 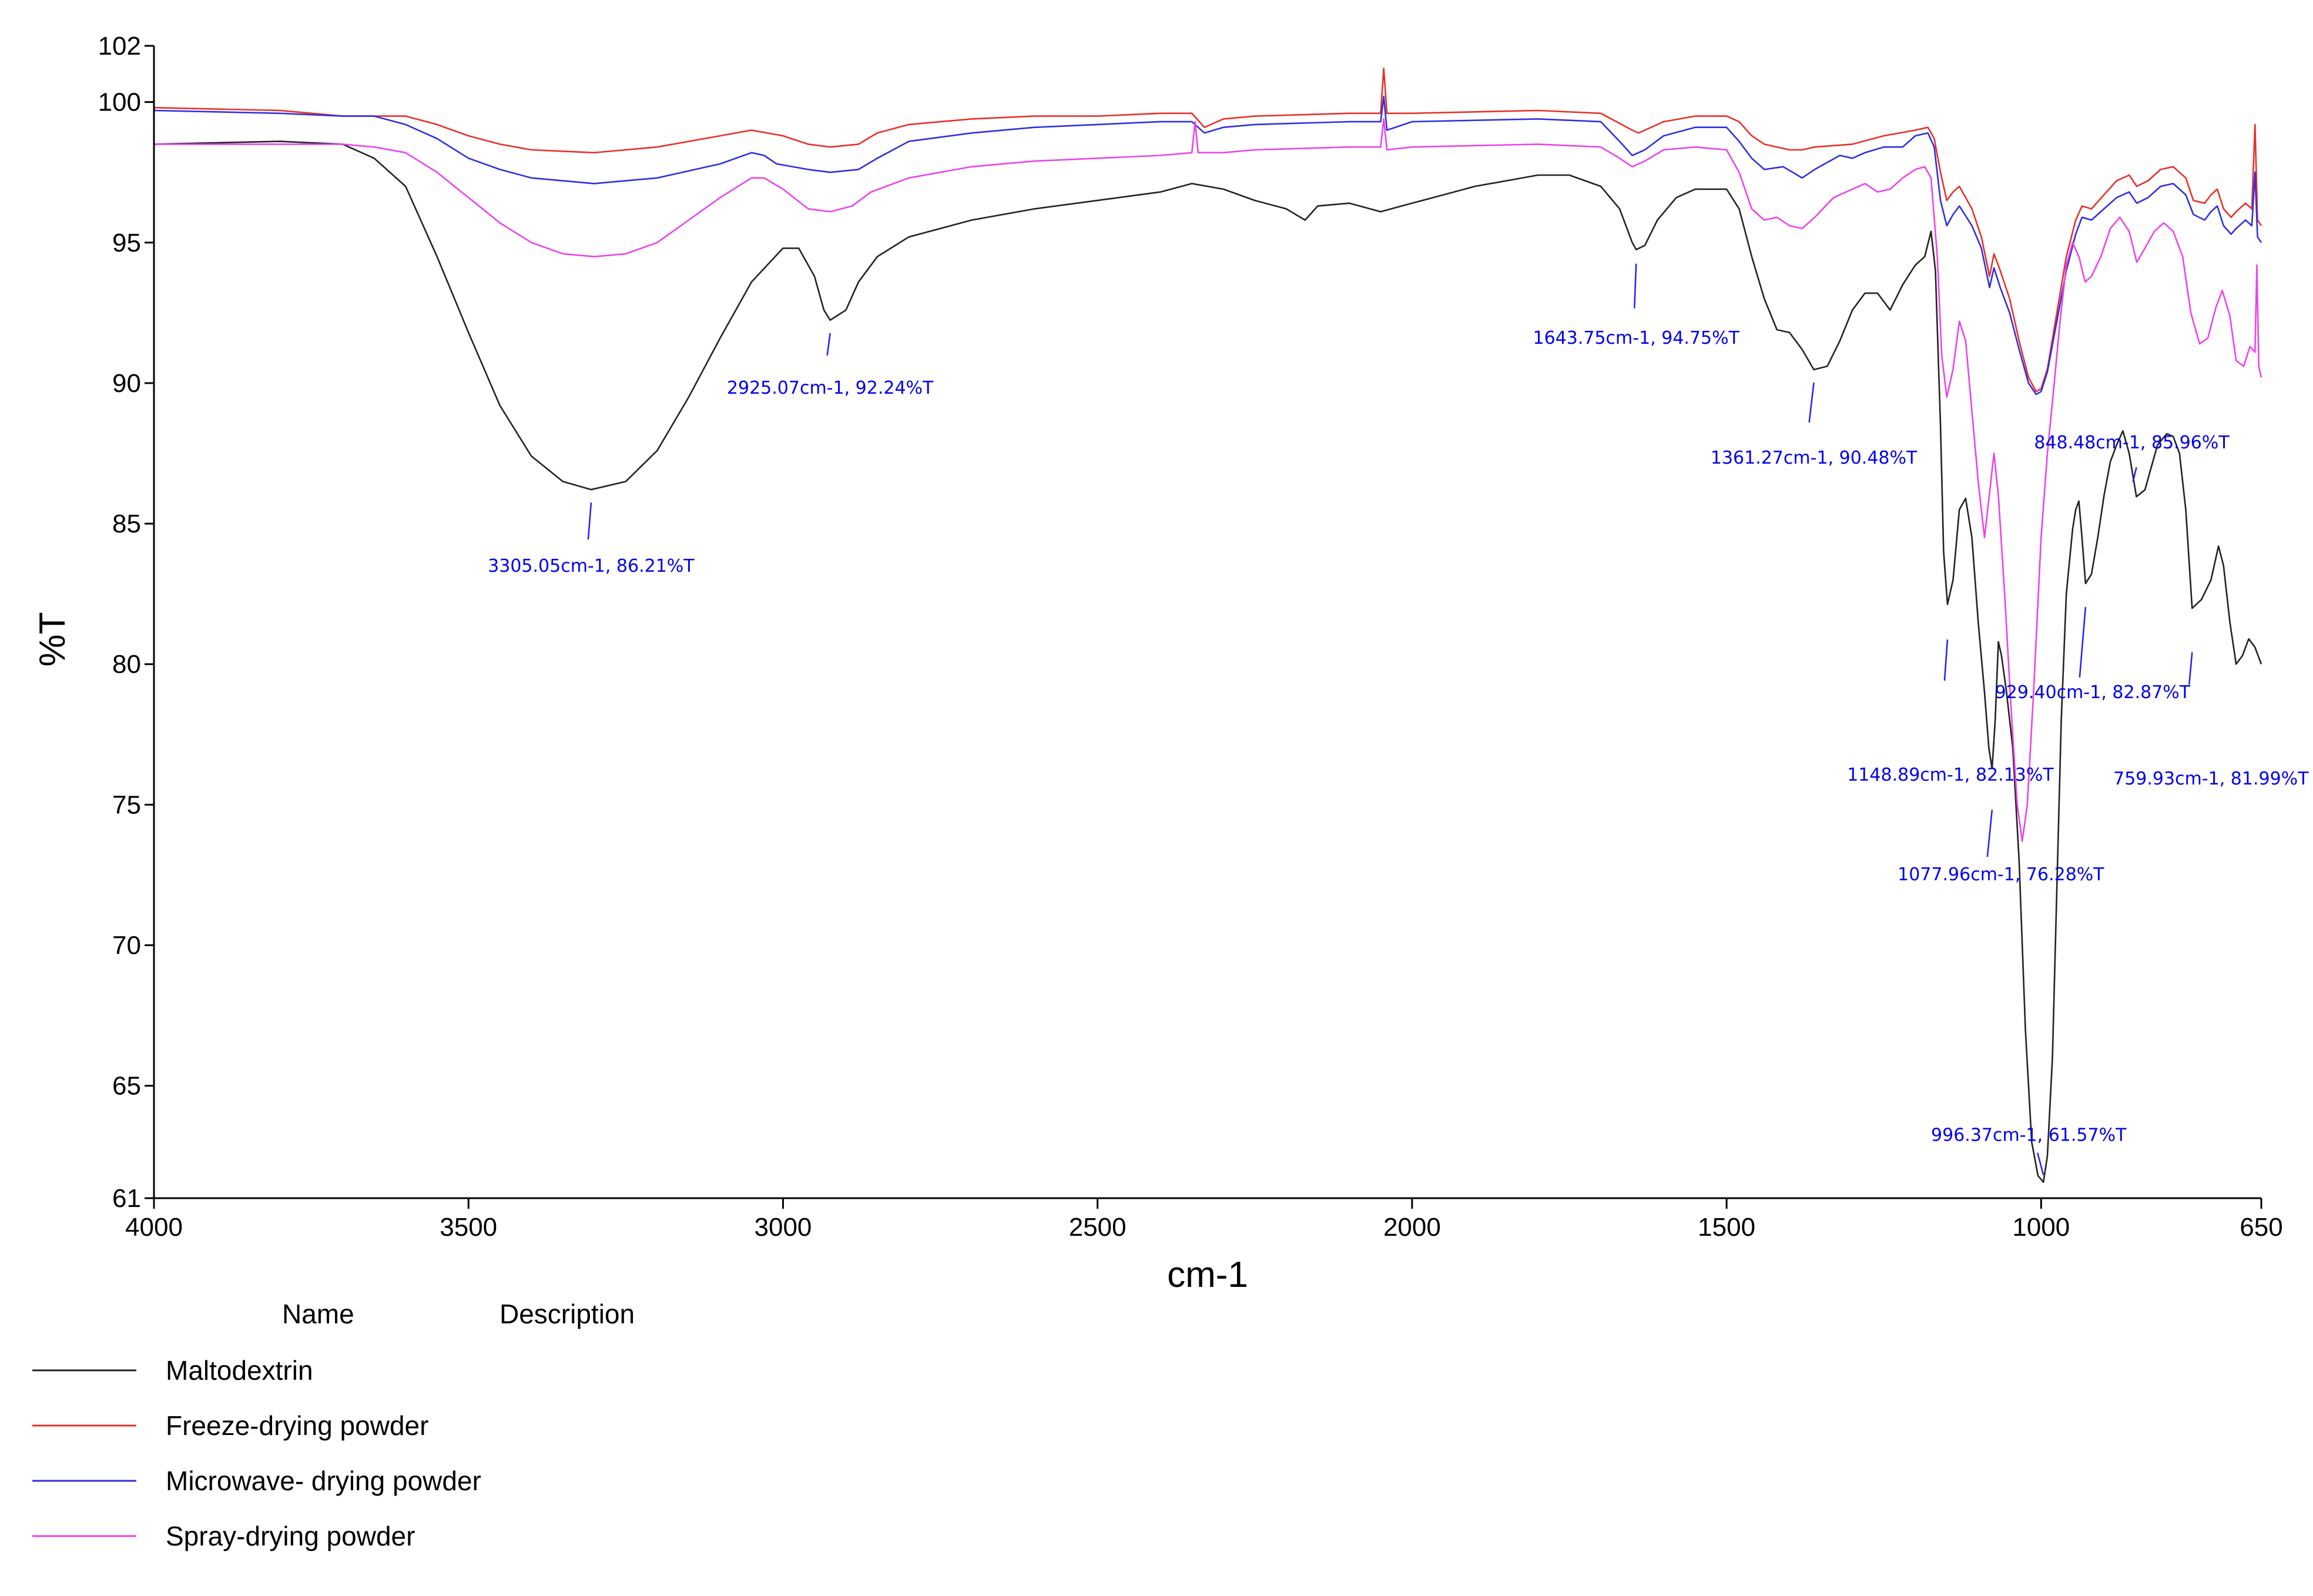 What do you see at coordinates (126, 622) in the screenshot?
I see `y-ticks: 102 100 95 90 85 80 75 70 65 61` at bounding box center [126, 622].